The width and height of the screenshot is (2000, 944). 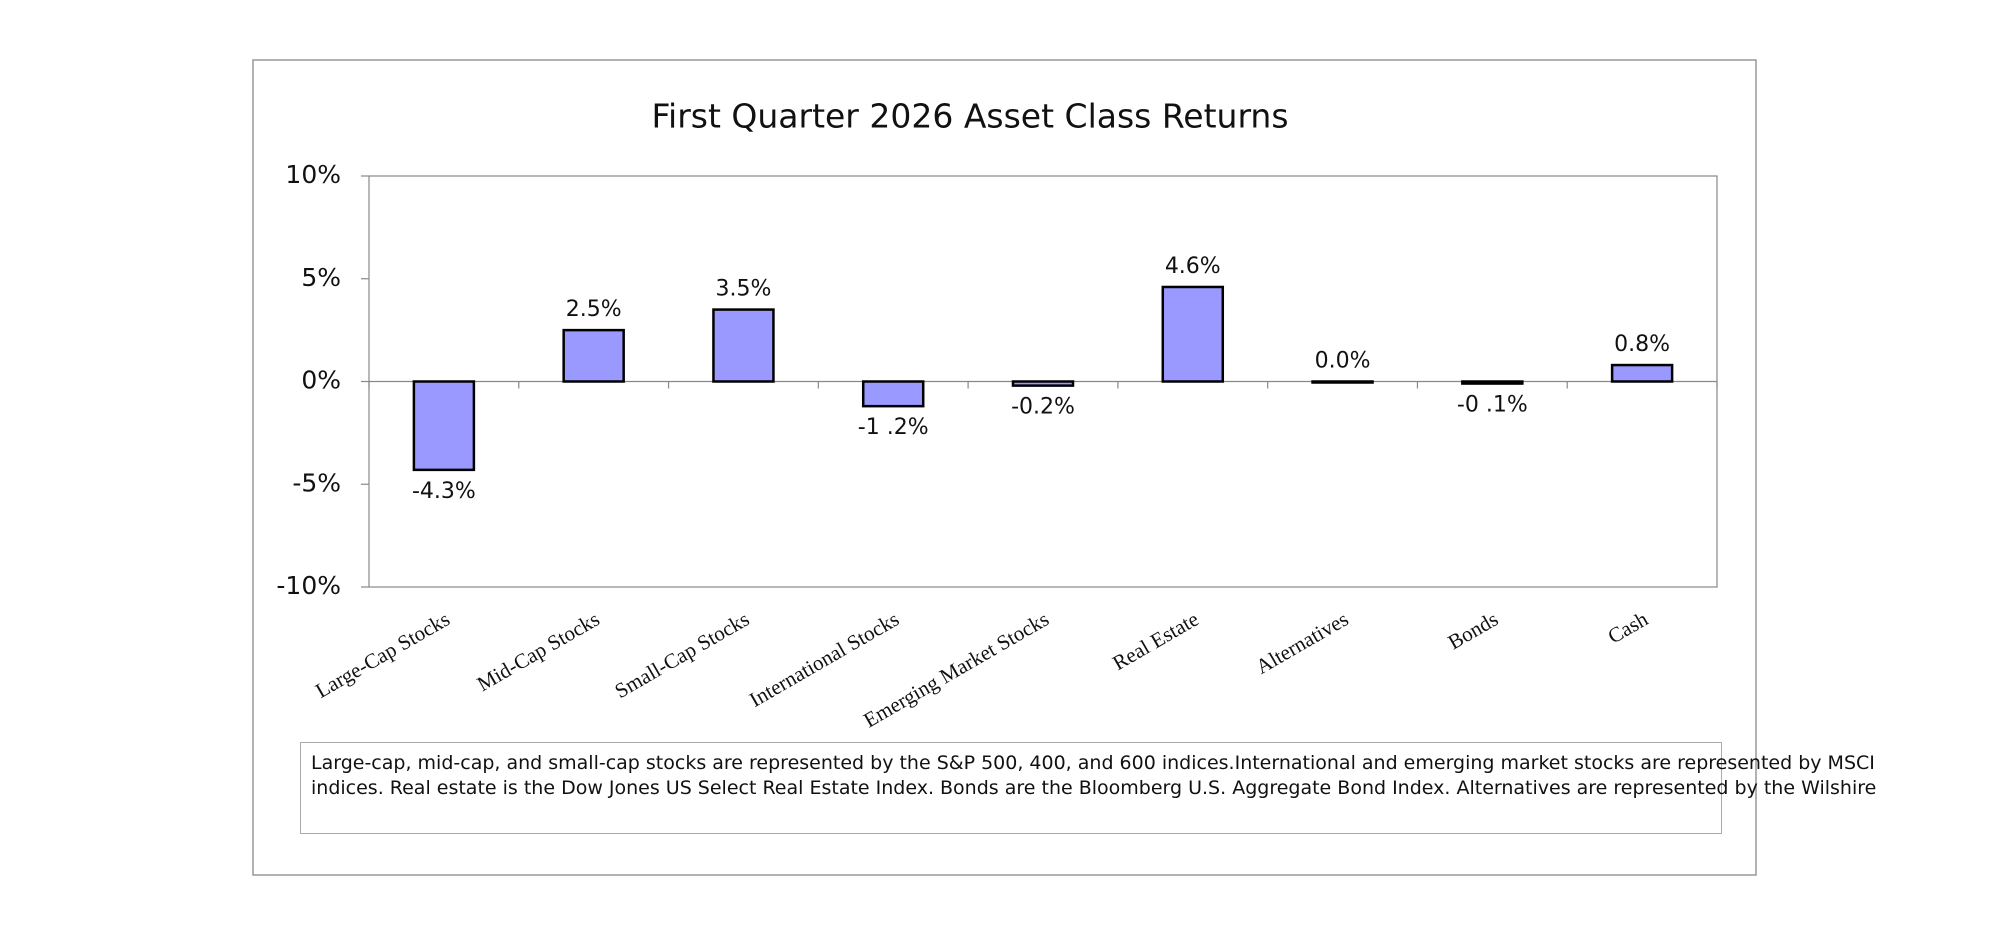 I want to click on data-label: 0.8%, so click(x=1642, y=344).